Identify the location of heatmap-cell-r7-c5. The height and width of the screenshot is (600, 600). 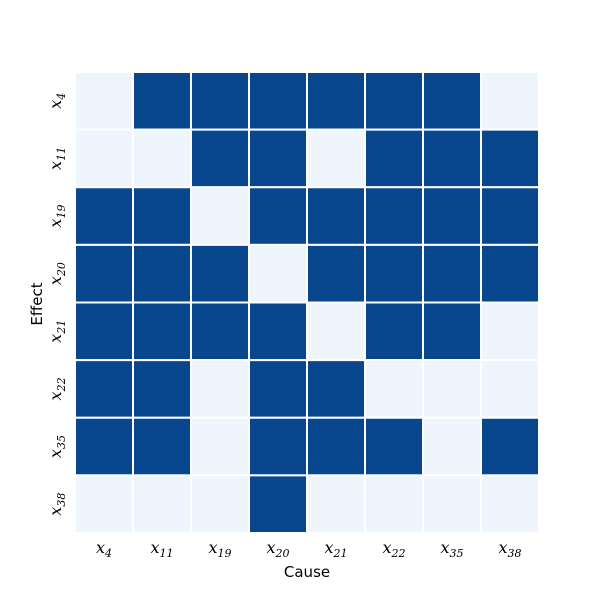
(394, 504).